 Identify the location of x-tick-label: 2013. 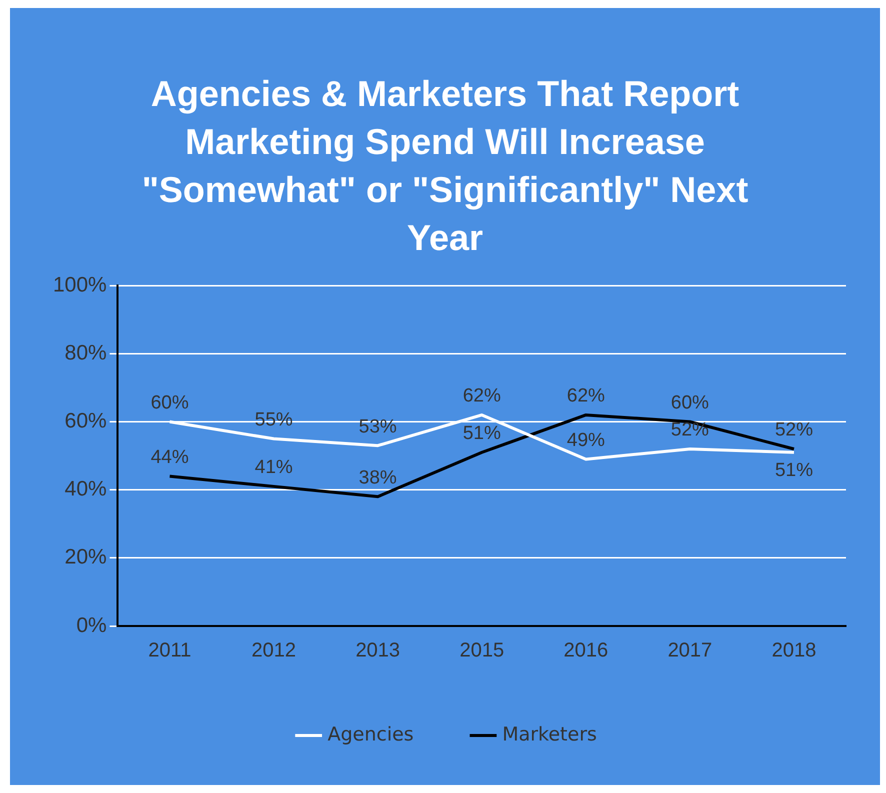
(378, 651).